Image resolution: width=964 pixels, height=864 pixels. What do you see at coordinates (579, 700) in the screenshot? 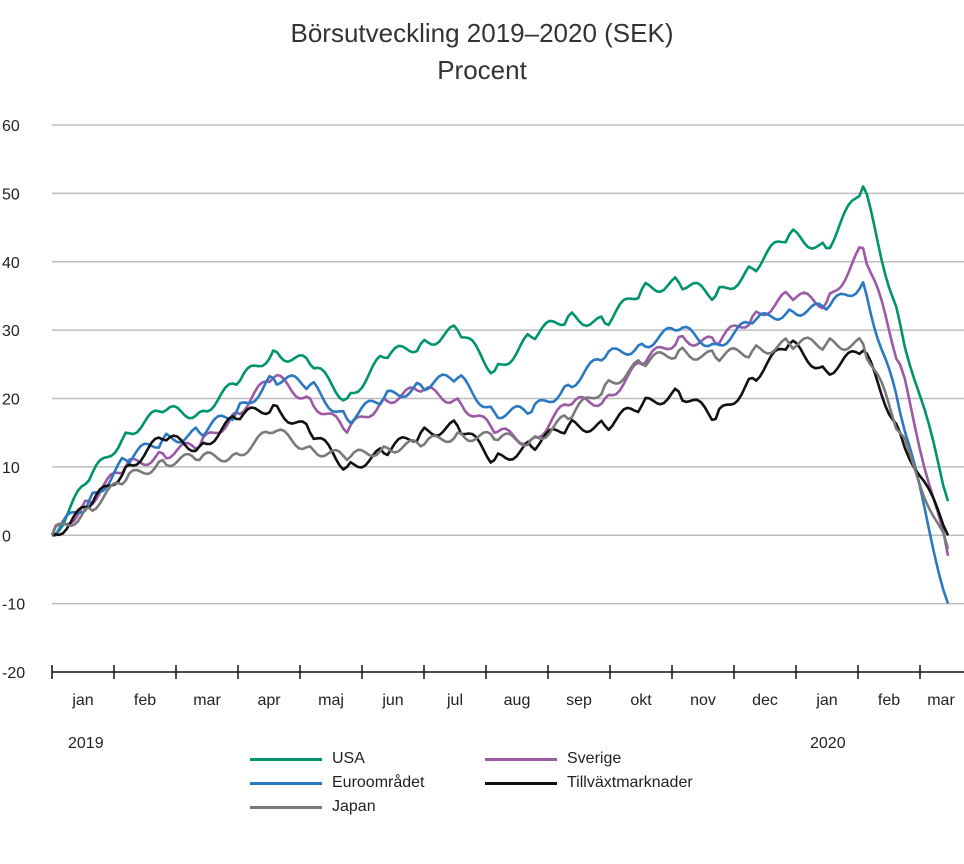
I see `x-tick-label: sep` at bounding box center [579, 700].